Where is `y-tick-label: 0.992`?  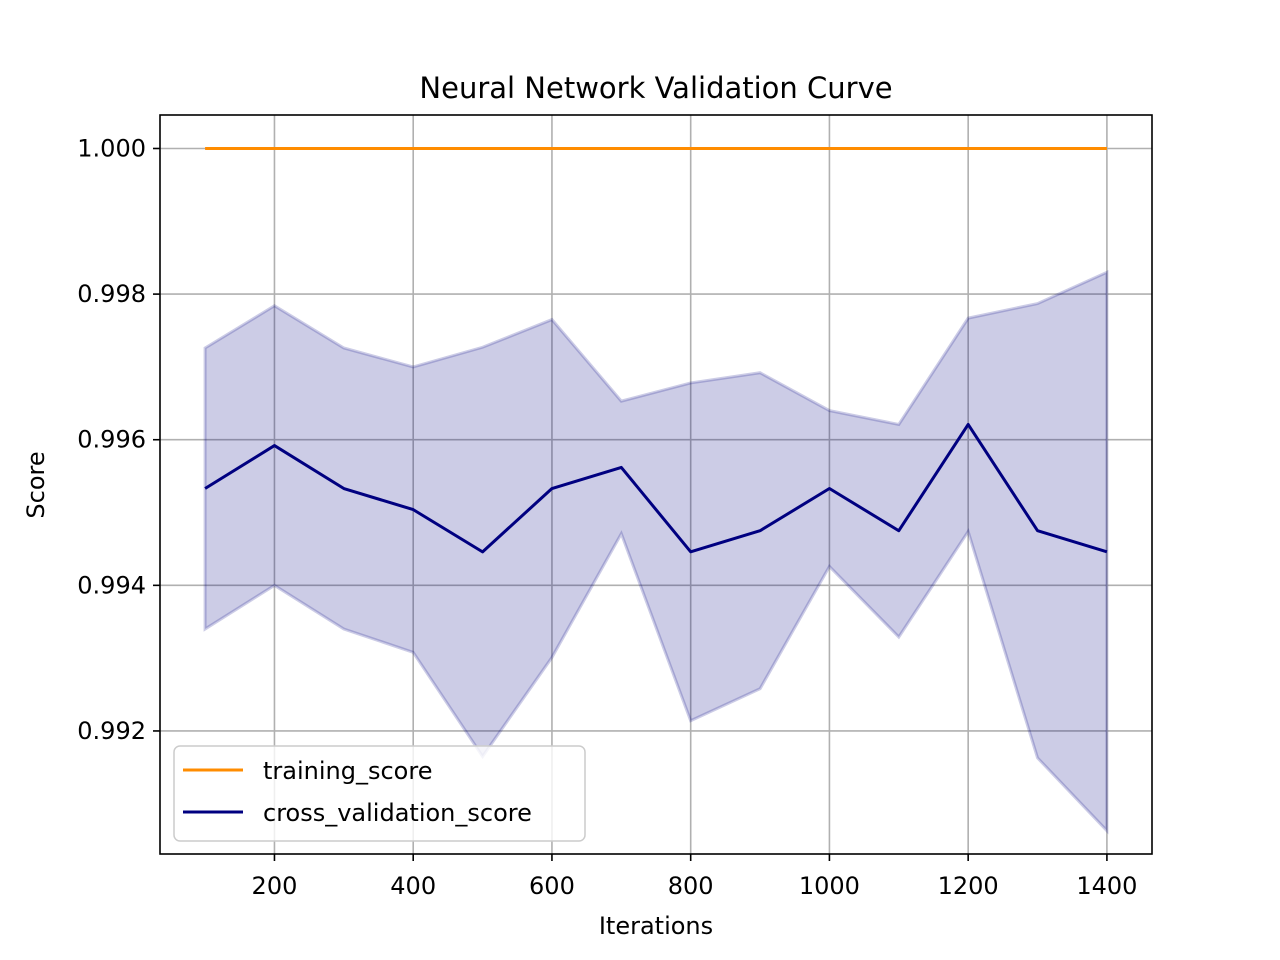
y-tick-label: 0.992 is located at coordinates (111, 731).